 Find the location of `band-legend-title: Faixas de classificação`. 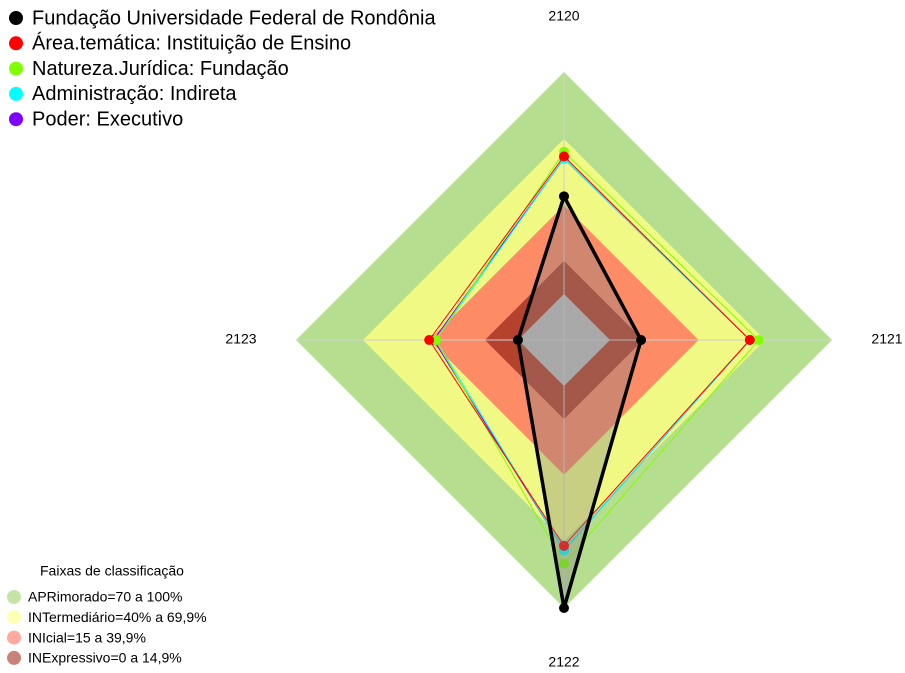

band-legend-title: Faixas de classificação is located at coordinates (112, 571).